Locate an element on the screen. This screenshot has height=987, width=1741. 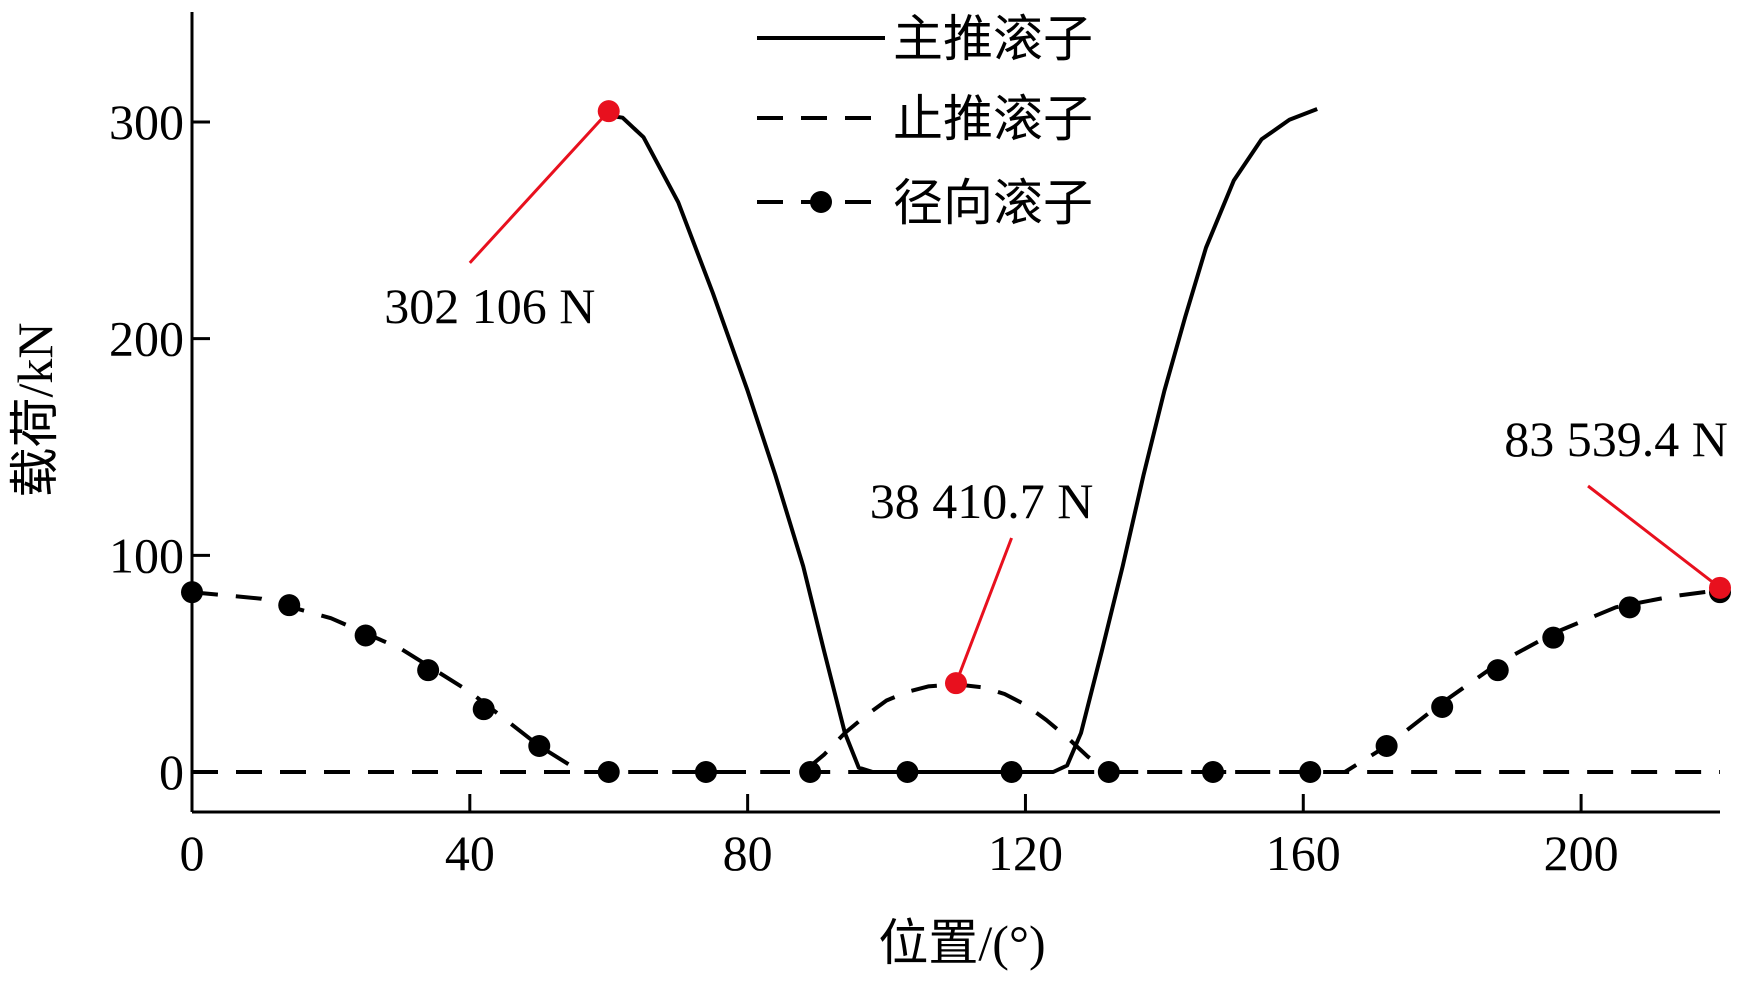
stop-thrust-roller-line is located at coordinates (956, 728).